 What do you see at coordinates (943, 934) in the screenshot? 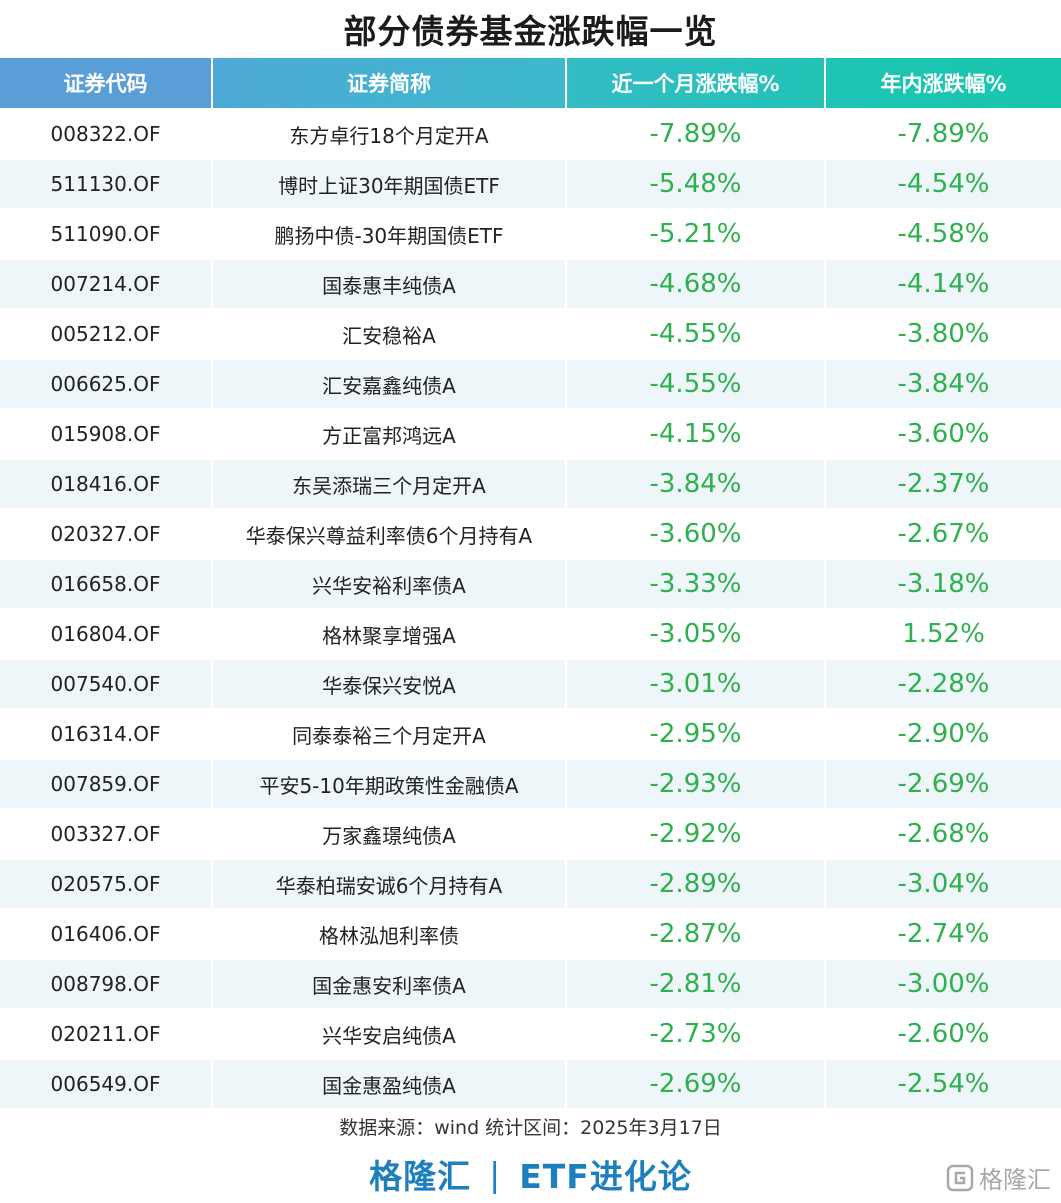
I see `ytd-change: -2.74%` at bounding box center [943, 934].